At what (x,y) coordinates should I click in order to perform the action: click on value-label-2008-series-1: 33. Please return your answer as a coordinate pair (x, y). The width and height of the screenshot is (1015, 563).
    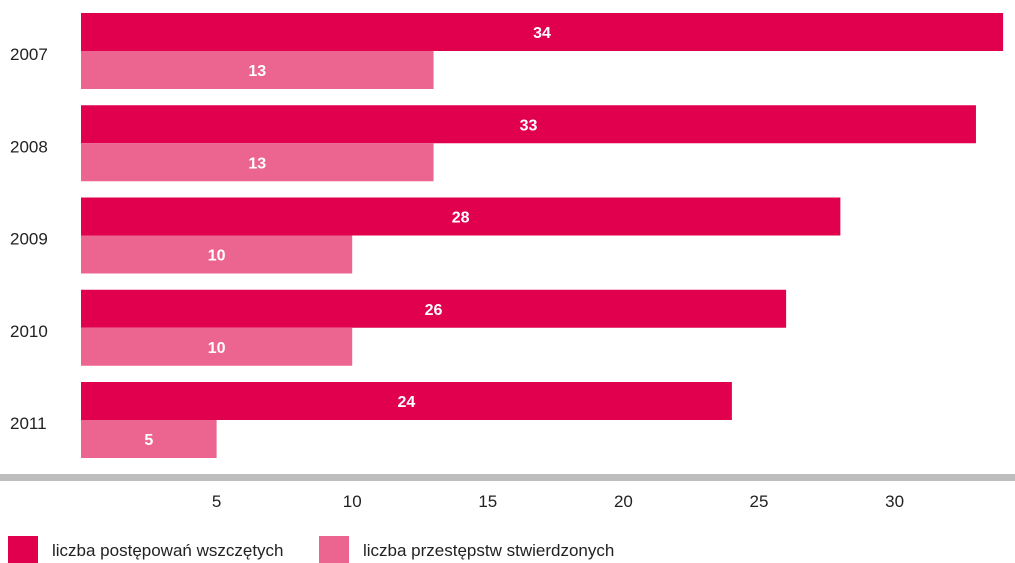
    Looking at the image, I should click on (529, 125).